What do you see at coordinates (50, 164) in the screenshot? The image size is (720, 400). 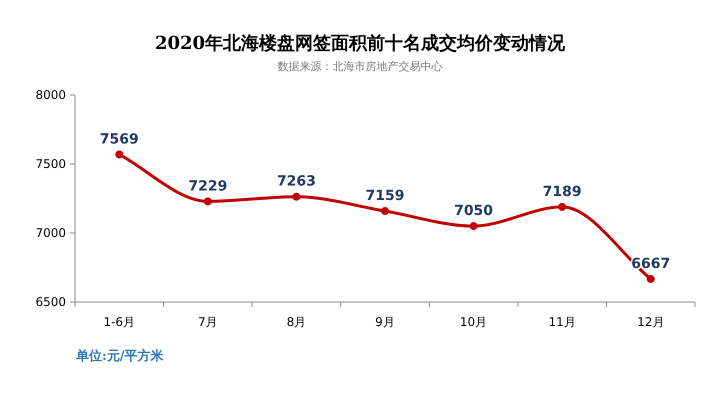 I see `y-tick-label: 7500` at bounding box center [50, 164].